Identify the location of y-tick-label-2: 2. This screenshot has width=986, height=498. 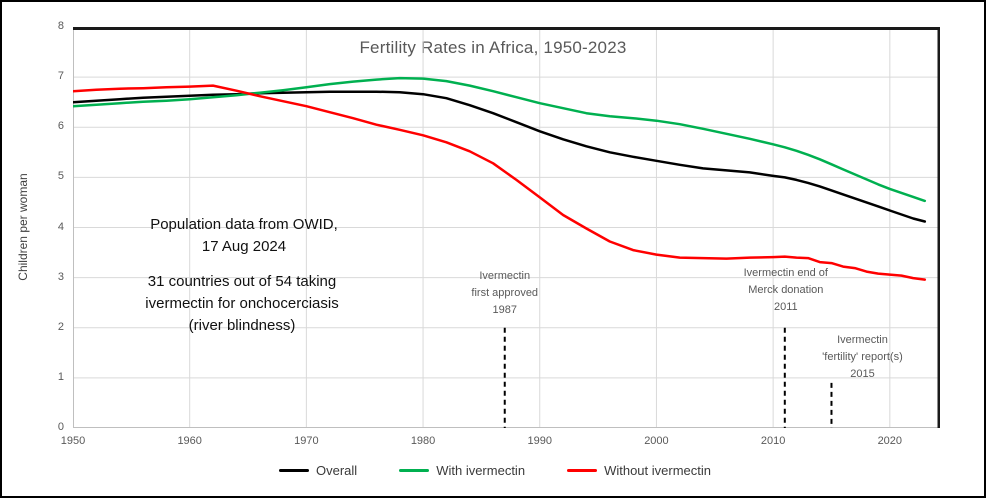
(60, 326).